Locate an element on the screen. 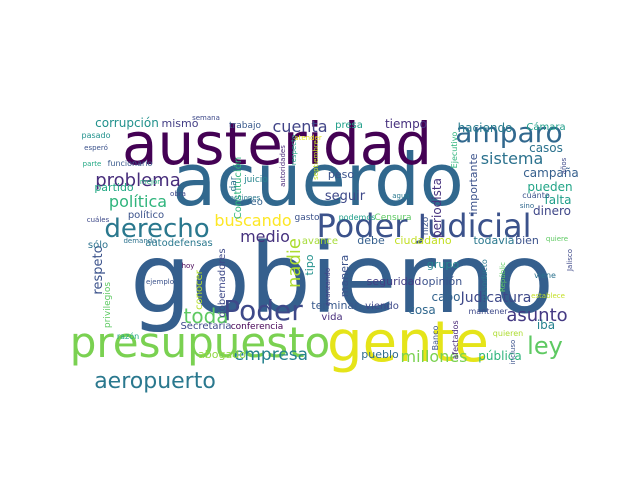  word-36: seguir is located at coordinates (345, 196).